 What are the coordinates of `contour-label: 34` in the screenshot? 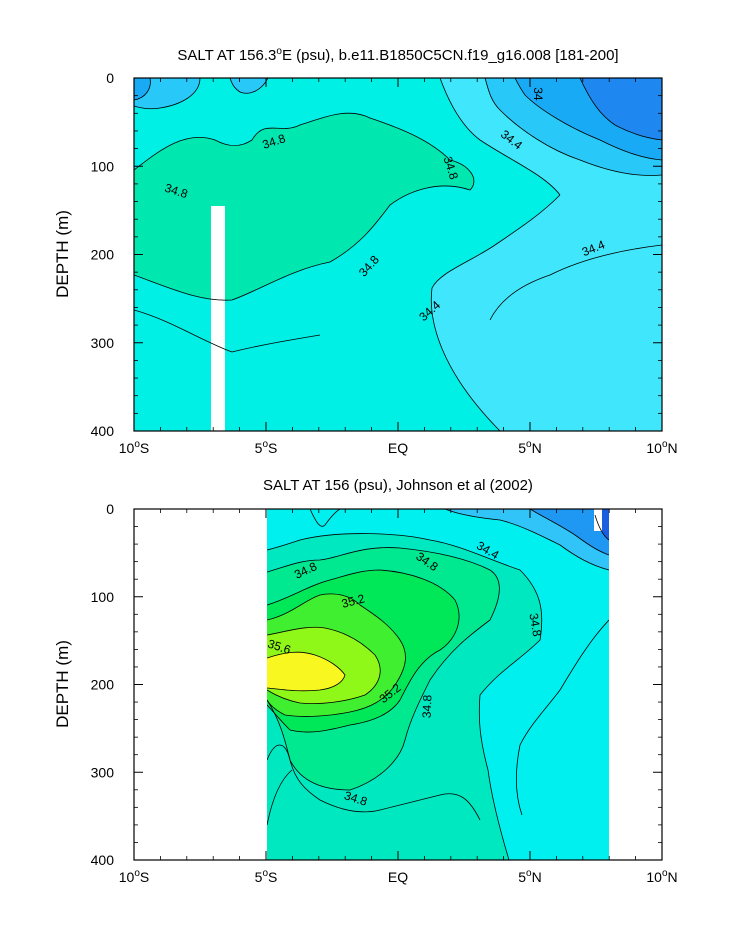 It's located at (538, 94).